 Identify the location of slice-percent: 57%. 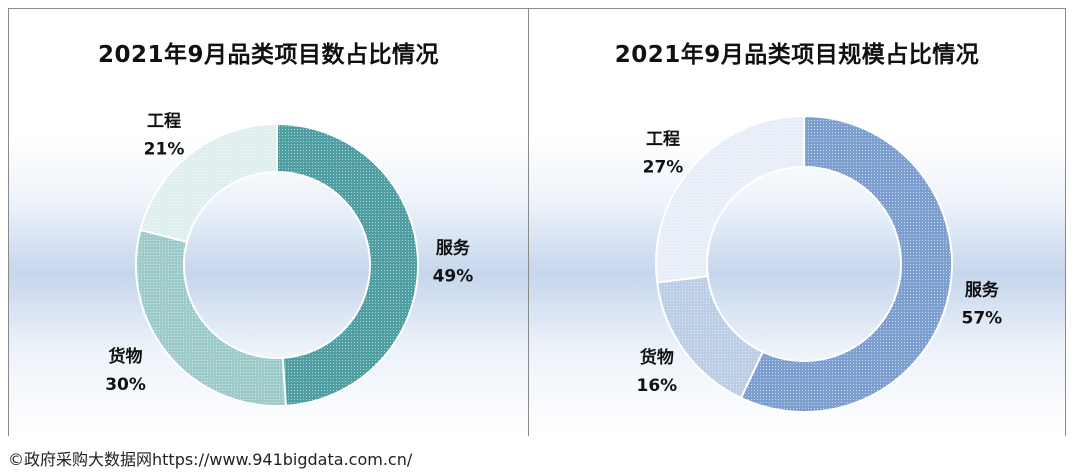
(982, 319).